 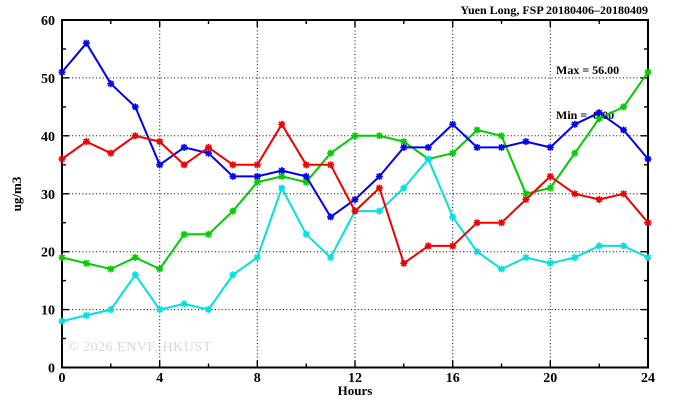 I want to click on svg-text: 60, so click(x=48, y=21).